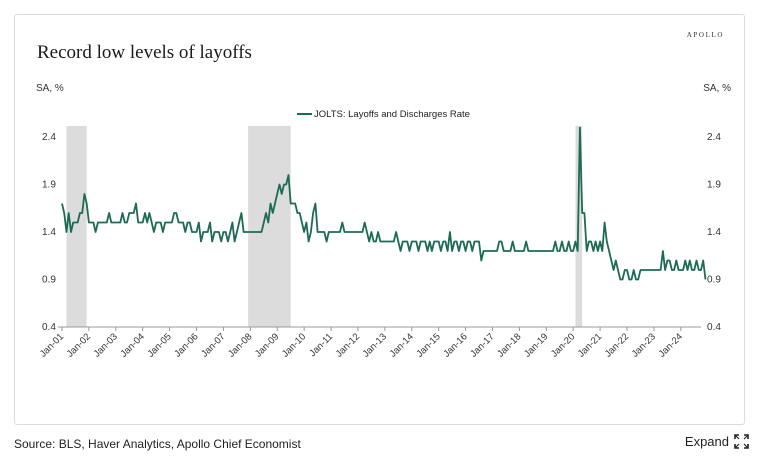 The height and width of the screenshot is (466, 763). What do you see at coordinates (644, 345) in the screenshot?
I see `x-tick-label: Jan-23` at bounding box center [644, 345].